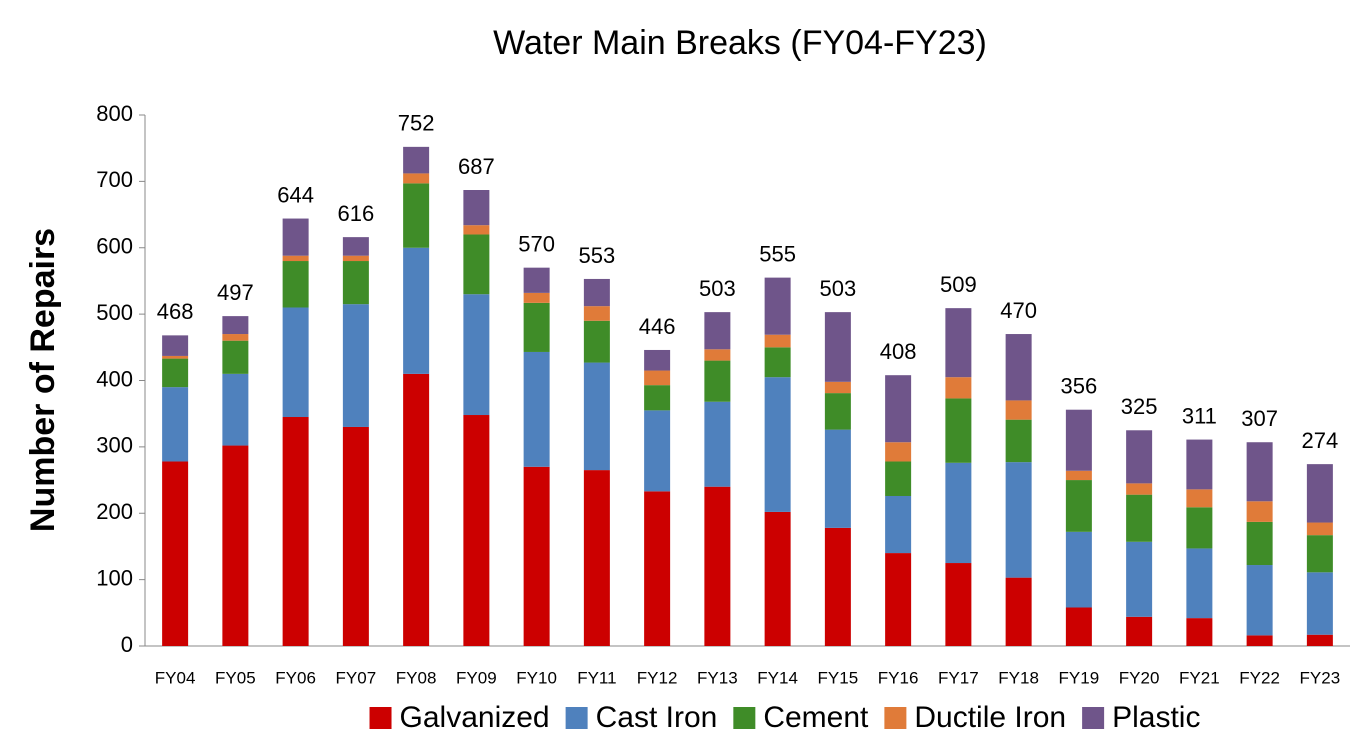 The width and height of the screenshot is (1365, 744). What do you see at coordinates (958, 677) in the screenshot?
I see `x-tick-label: FY17` at bounding box center [958, 677].